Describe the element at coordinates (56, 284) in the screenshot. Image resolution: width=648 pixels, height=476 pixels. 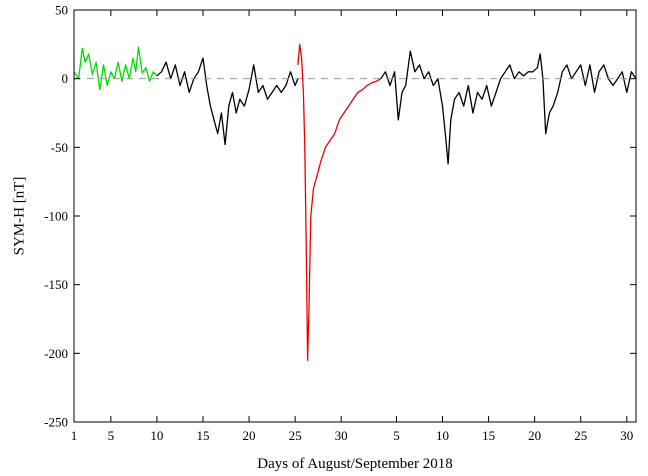
I see `y-tick-label: -150` at that location.